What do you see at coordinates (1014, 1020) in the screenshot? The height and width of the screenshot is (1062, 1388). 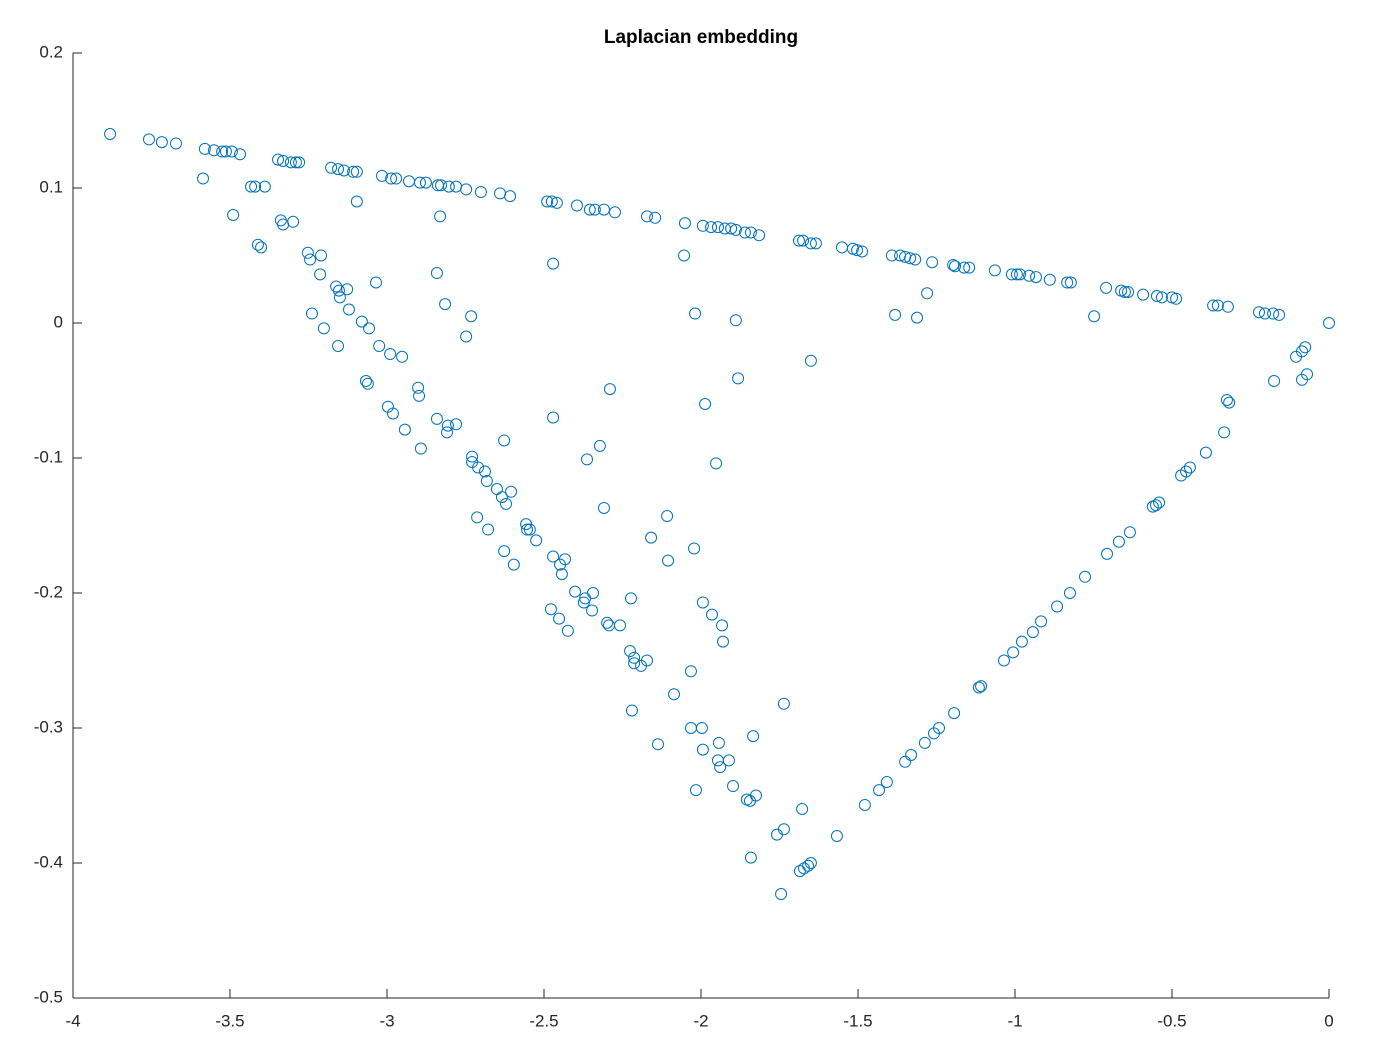 I see `x-tick-label: -1` at bounding box center [1014, 1020].